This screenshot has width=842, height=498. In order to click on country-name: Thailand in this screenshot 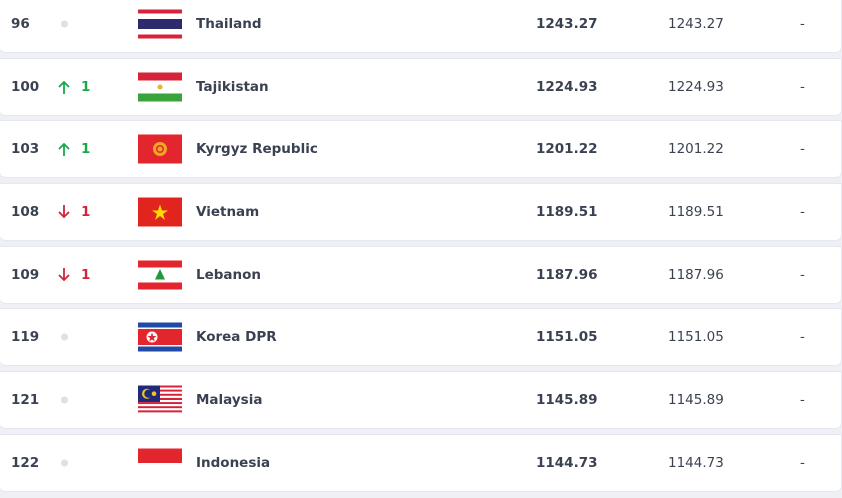, I will do `click(229, 24)`.